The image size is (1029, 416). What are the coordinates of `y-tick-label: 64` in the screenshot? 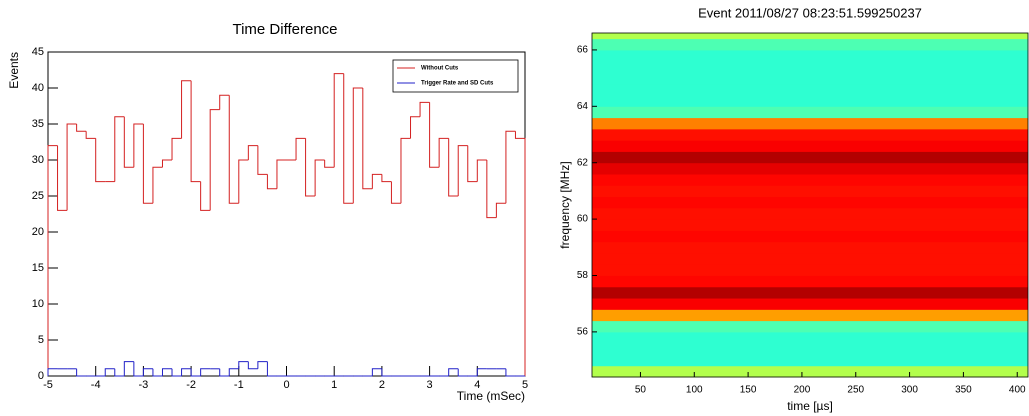 It's located at (583, 106).